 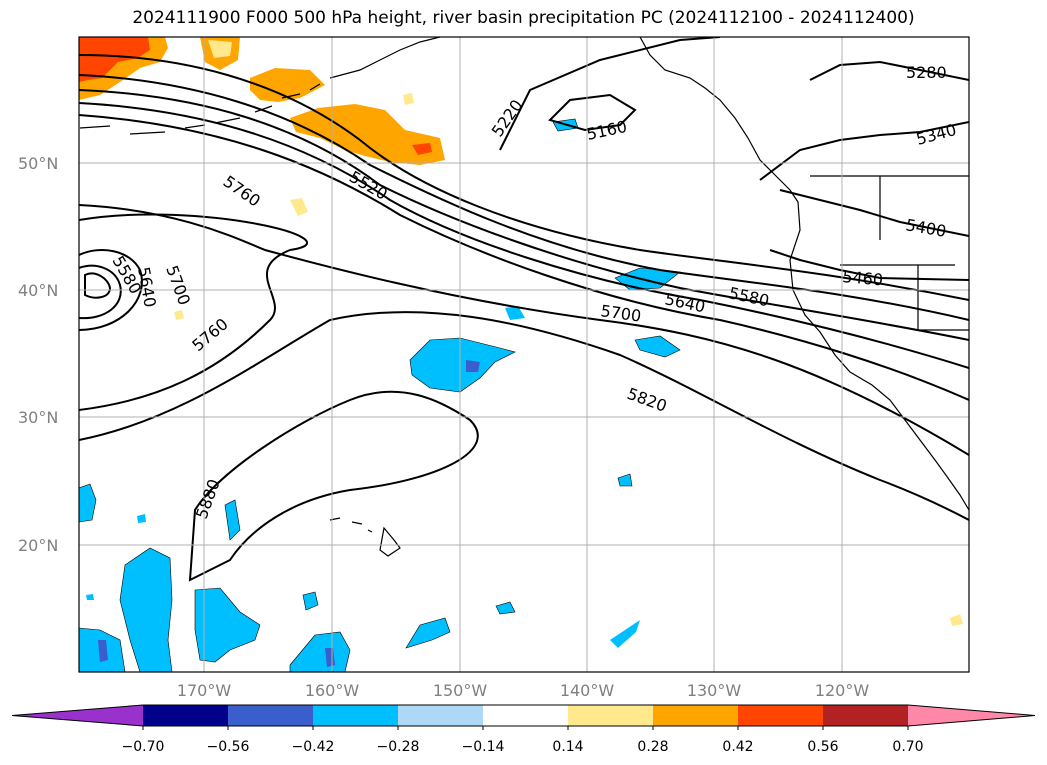 I want to click on lon-label-170w: 170°W, so click(x=204, y=690).